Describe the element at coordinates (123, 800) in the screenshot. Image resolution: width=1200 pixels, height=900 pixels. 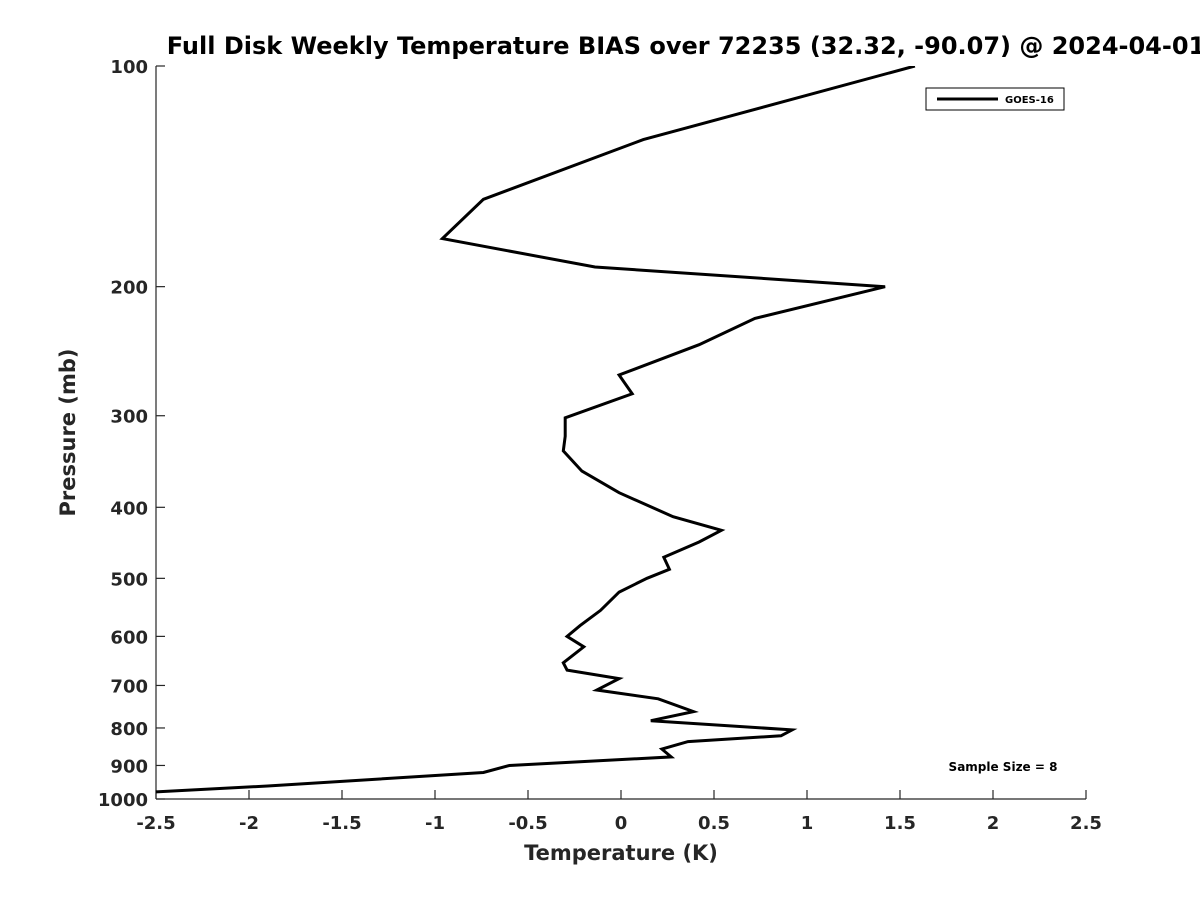
I see `y-tick-label: 1000` at that location.